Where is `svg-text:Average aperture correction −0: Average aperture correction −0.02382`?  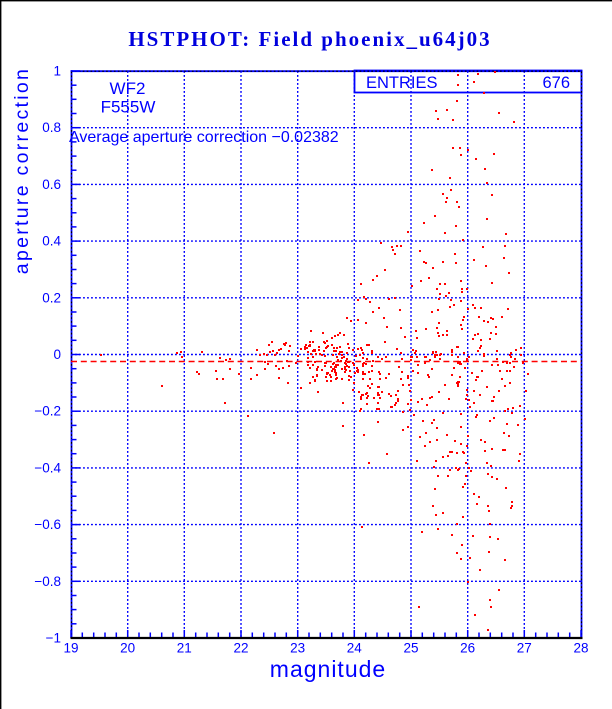 svg-text:Average aperture correction −0: Average aperture correction −0.02382 is located at coordinates (204, 137).